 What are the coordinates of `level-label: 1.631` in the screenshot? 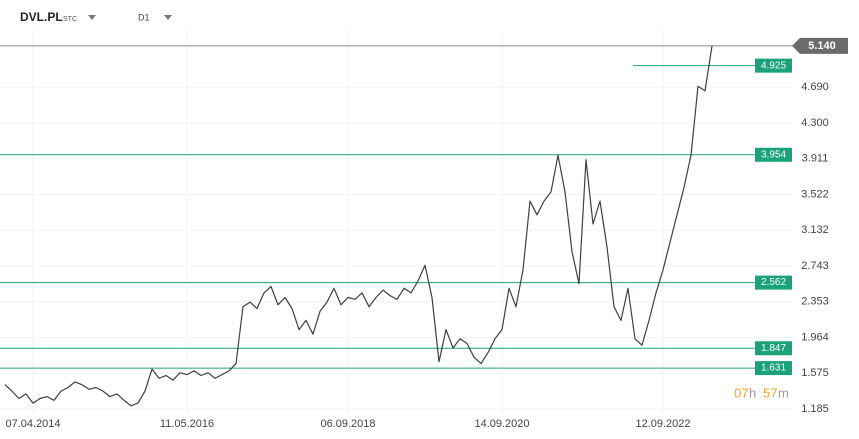 It's located at (773, 368).